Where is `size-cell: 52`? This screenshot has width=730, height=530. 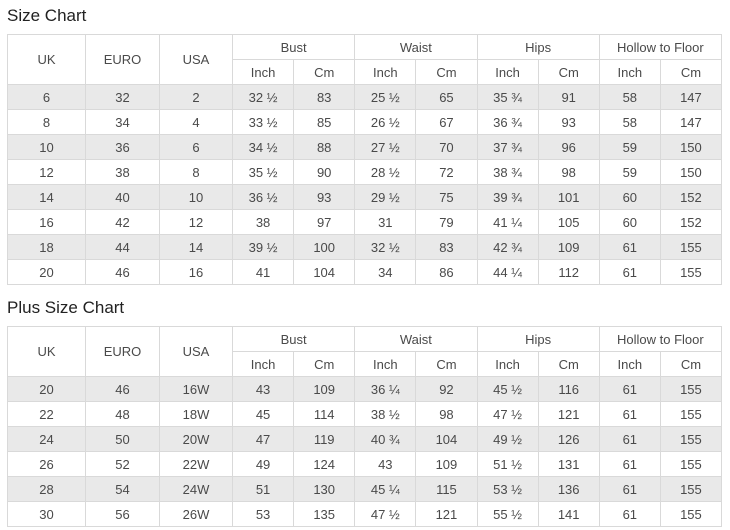 size-cell: 52 is located at coordinates (122, 464).